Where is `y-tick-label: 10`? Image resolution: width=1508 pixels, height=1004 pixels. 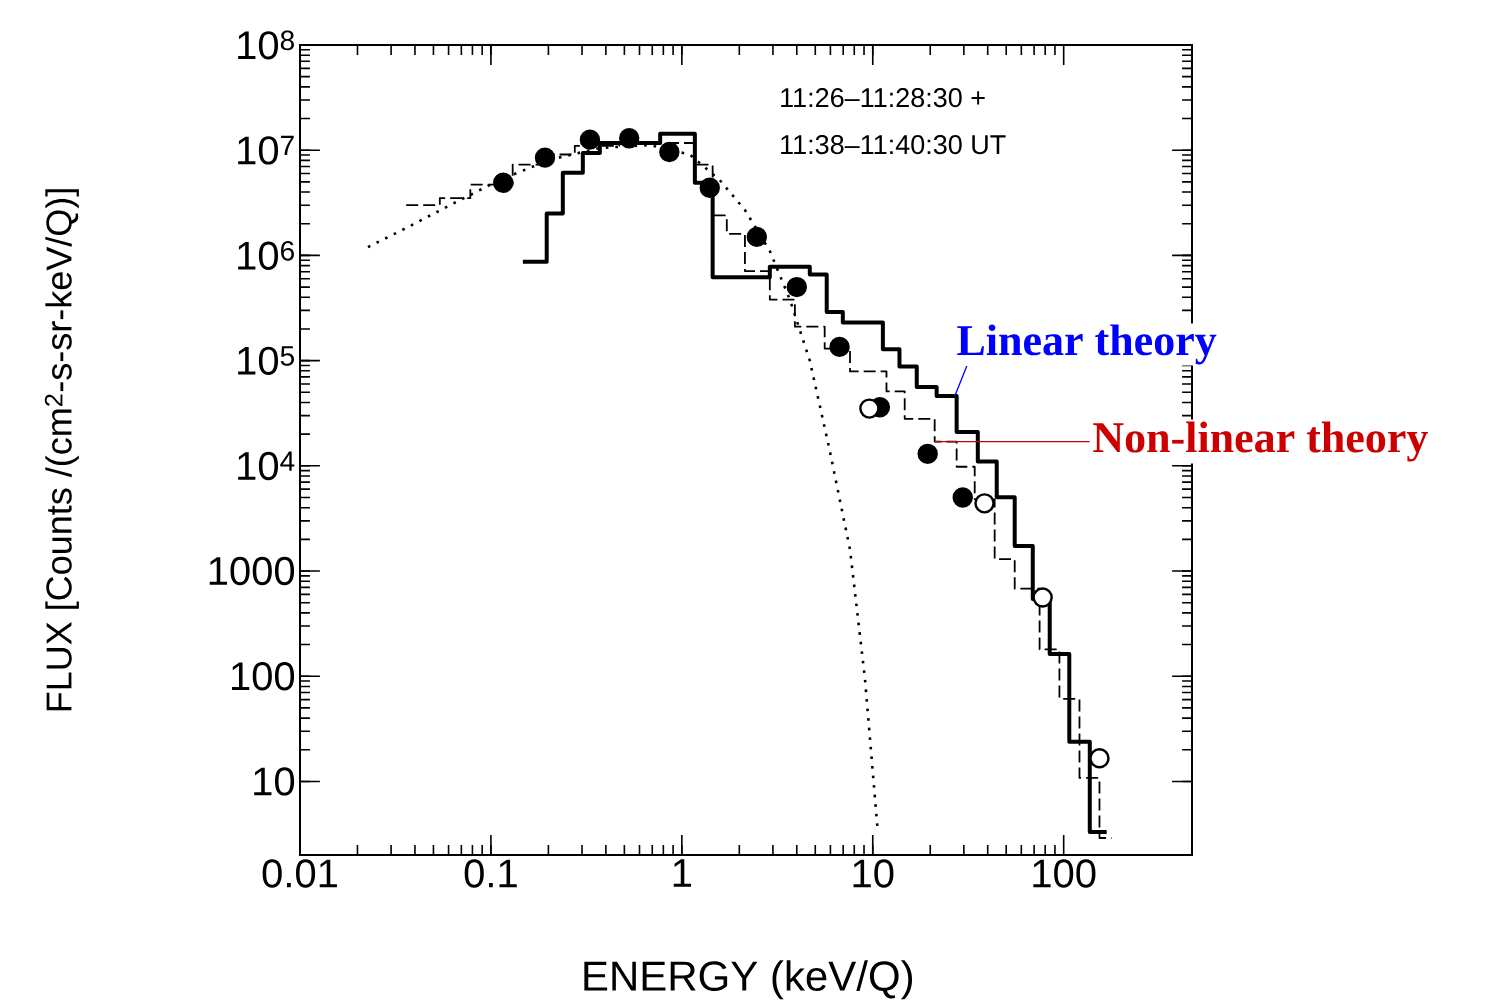
y-tick-label: 10 is located at coordinates (274, 781).